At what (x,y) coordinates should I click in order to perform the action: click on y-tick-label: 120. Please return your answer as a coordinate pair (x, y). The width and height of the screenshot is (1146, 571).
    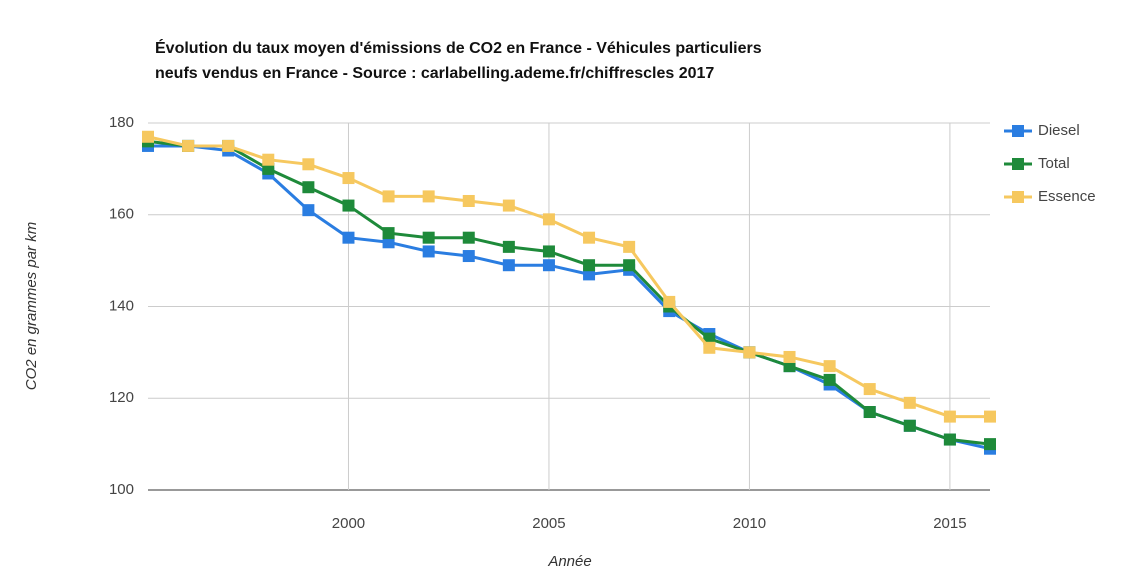
    Looking at the image, I should click on (121, 397).